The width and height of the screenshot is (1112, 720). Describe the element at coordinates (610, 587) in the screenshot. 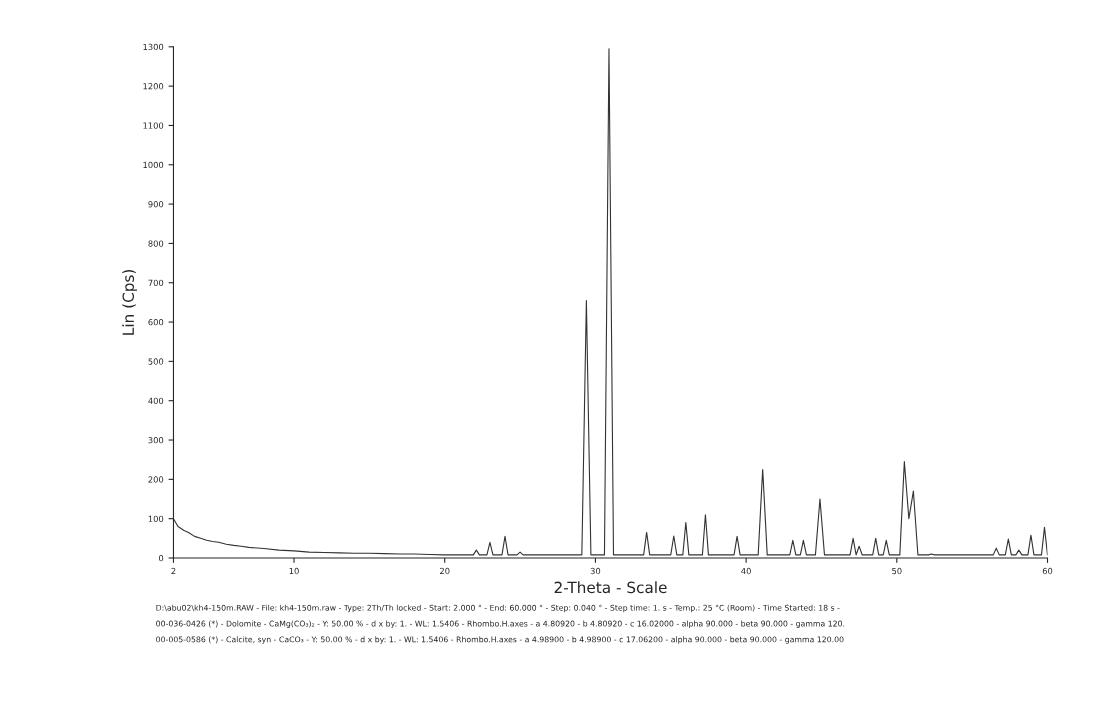

I see `x-axis-title: 2-Theta - Scale` at that location.